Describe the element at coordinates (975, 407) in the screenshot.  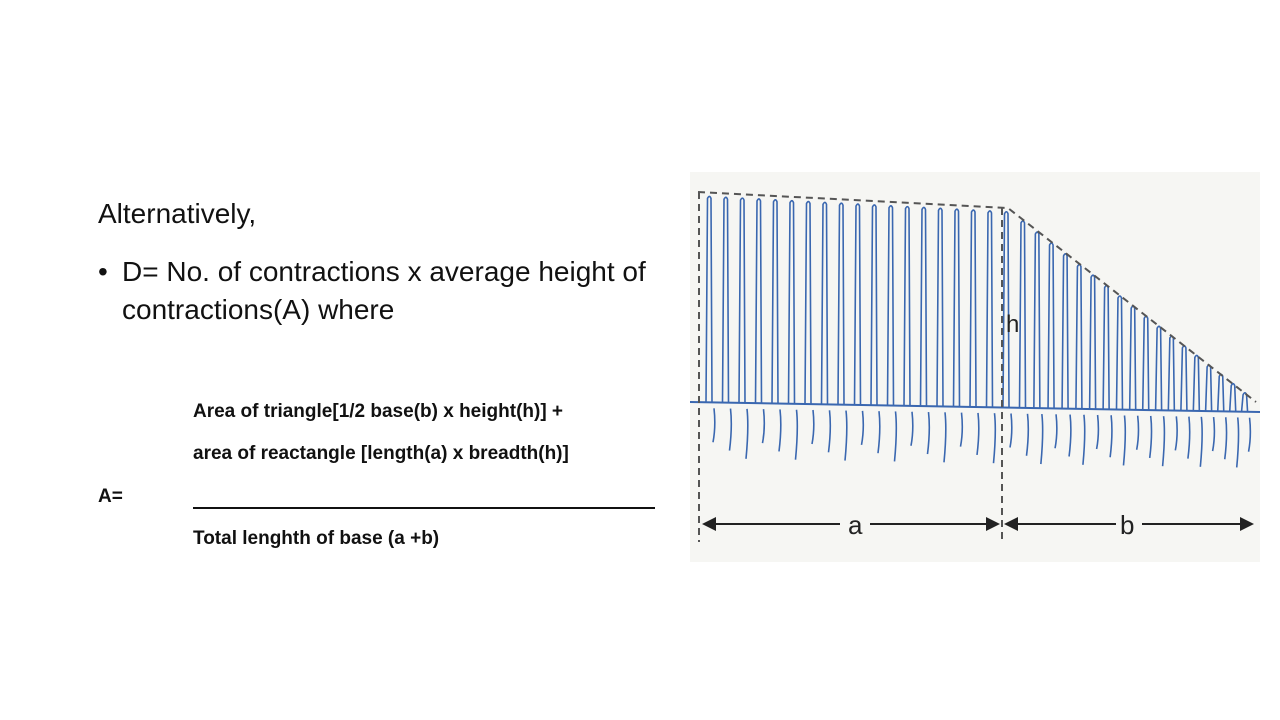
I see `baseline` at that location.